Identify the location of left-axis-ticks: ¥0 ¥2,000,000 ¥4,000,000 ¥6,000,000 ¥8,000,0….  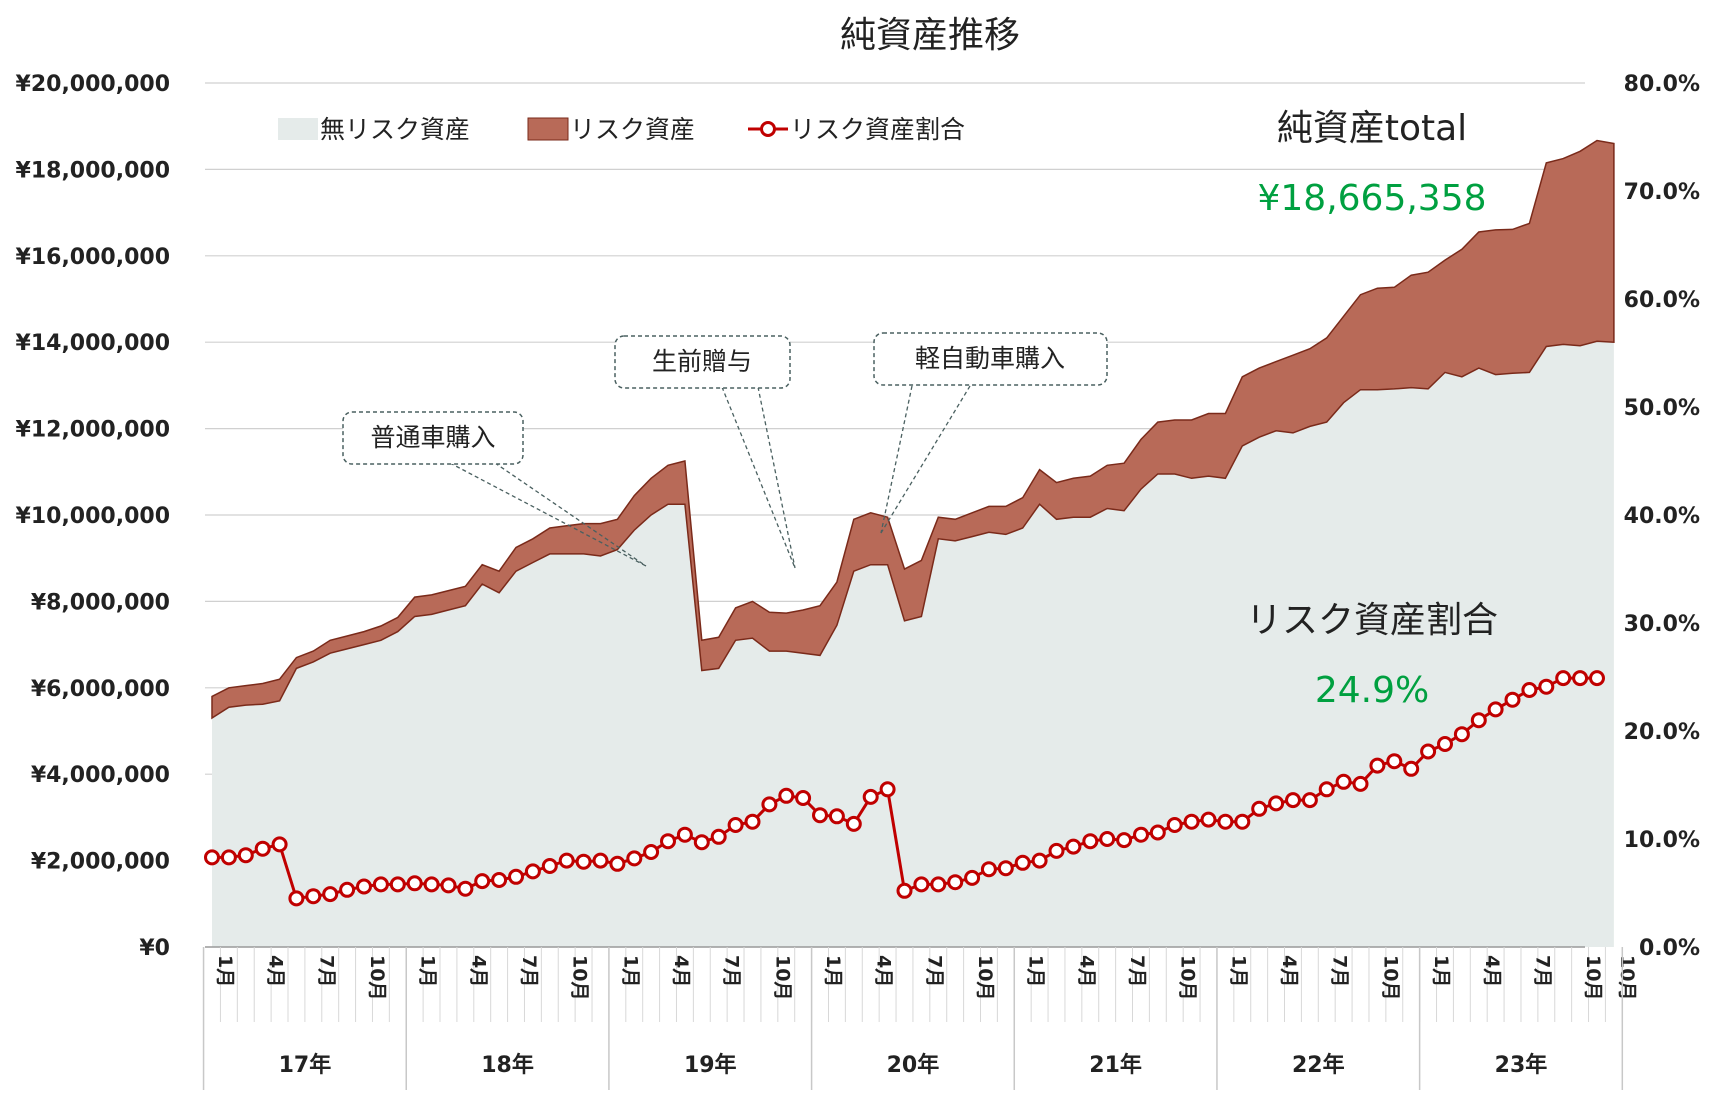
(93, 516).